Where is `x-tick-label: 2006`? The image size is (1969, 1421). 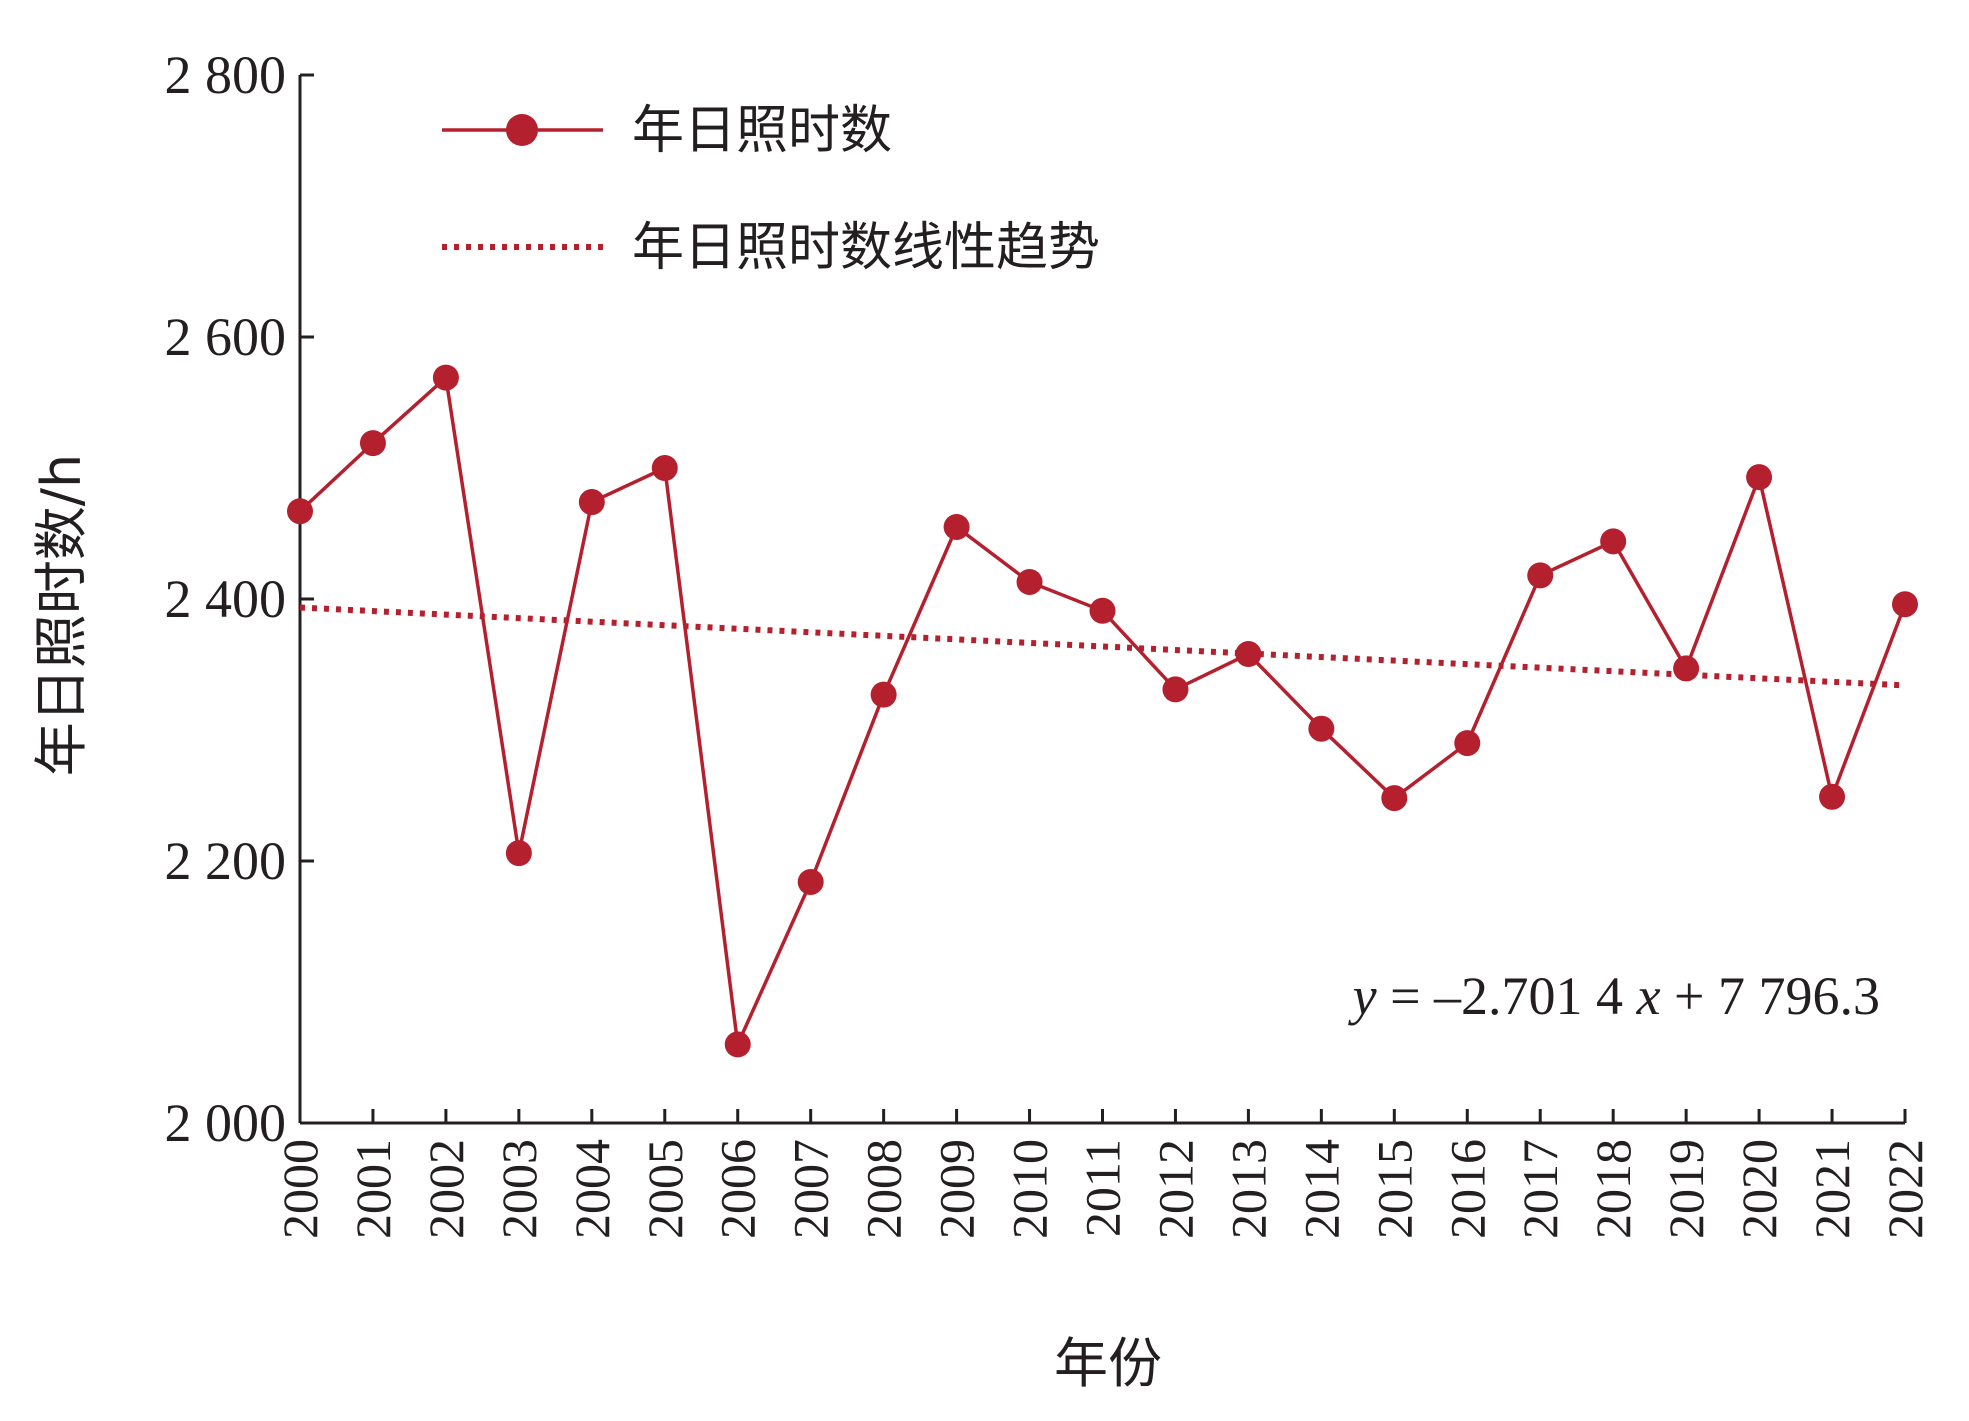
x-tick-label: 2006 is located at coordinates (738, 1189).